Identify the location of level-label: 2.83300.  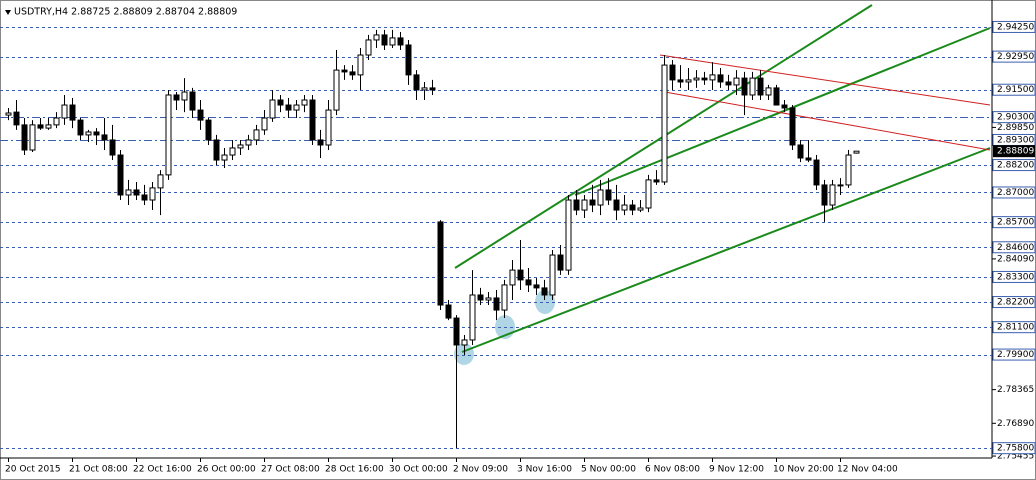
(1015, 277).